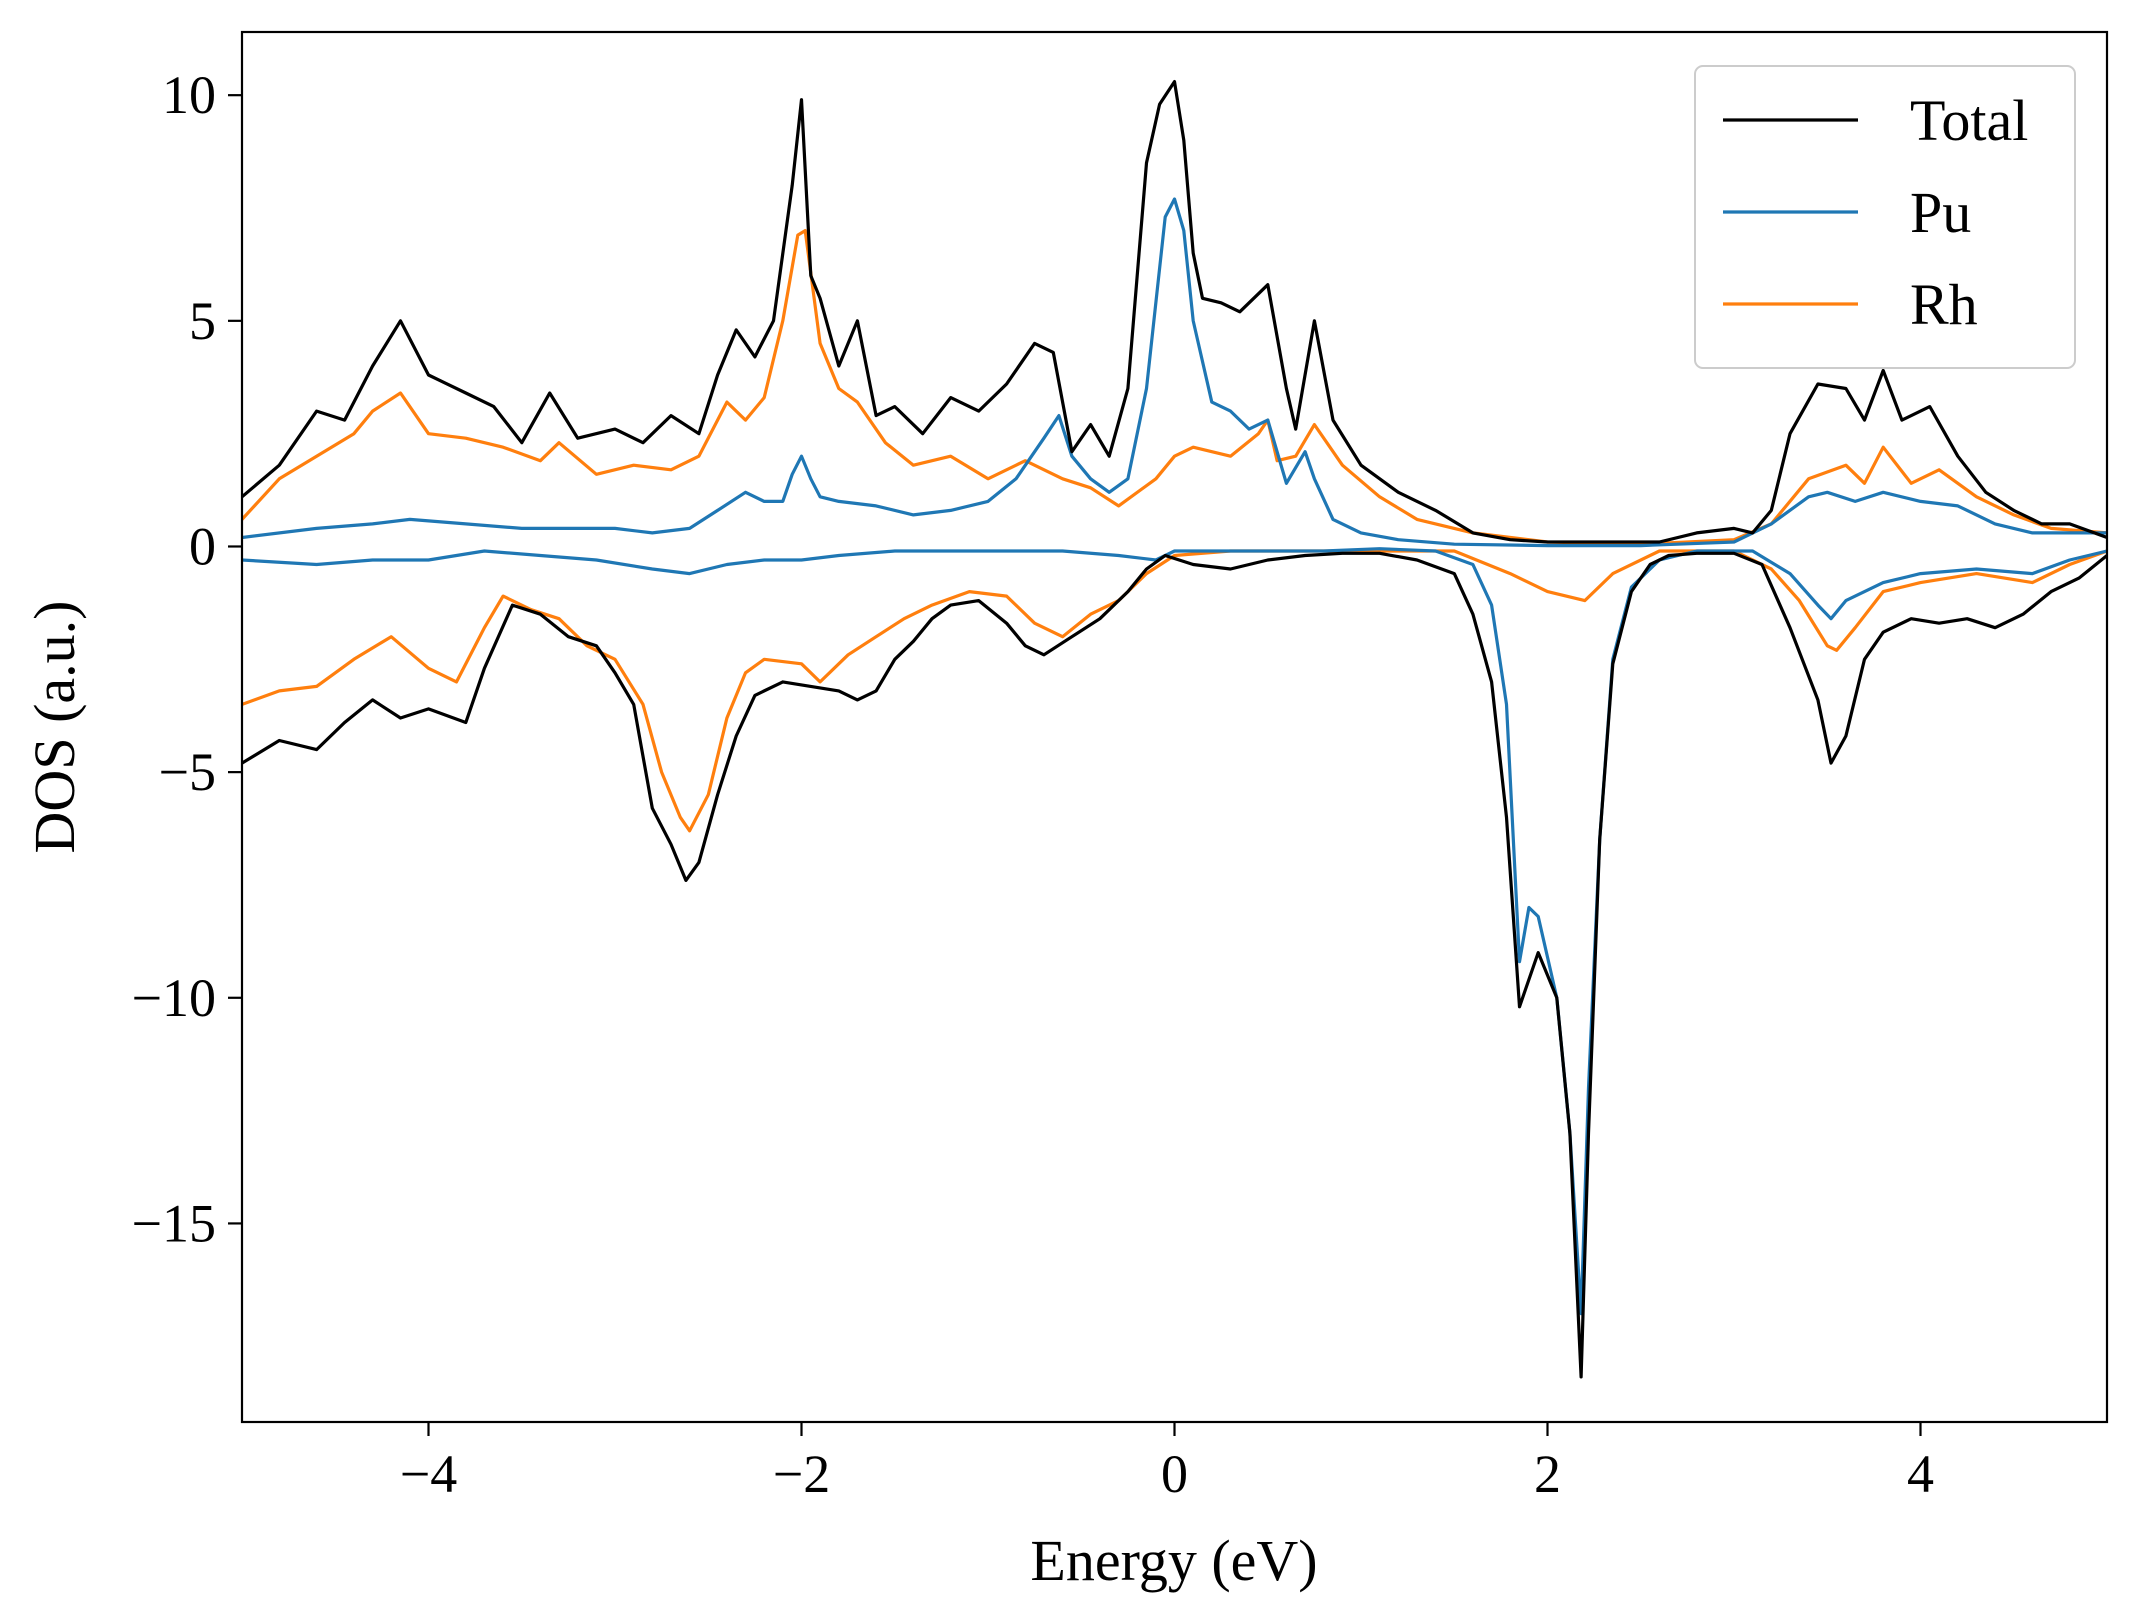 The image size is (2134, 1622). I want to click on y-tick-label: 5, so click(202, 321).